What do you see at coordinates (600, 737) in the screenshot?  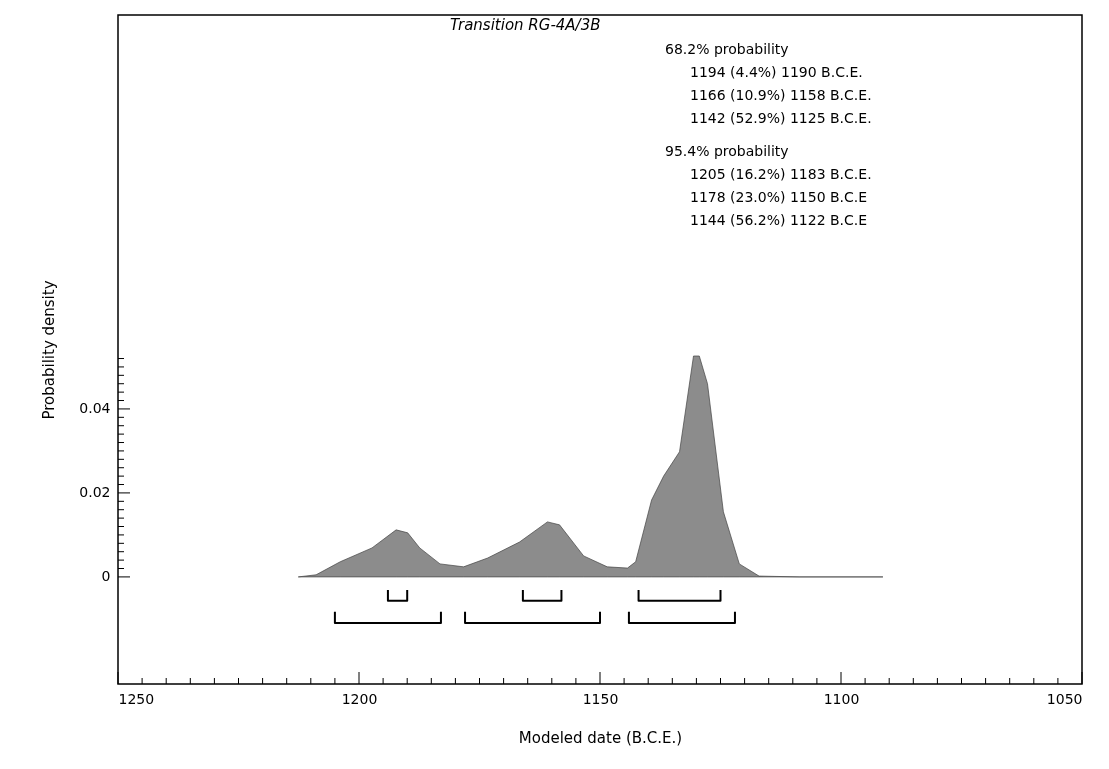 I see `x-axis-title: Modeled date (B.C.E.)` at bounding box center [600, 737].